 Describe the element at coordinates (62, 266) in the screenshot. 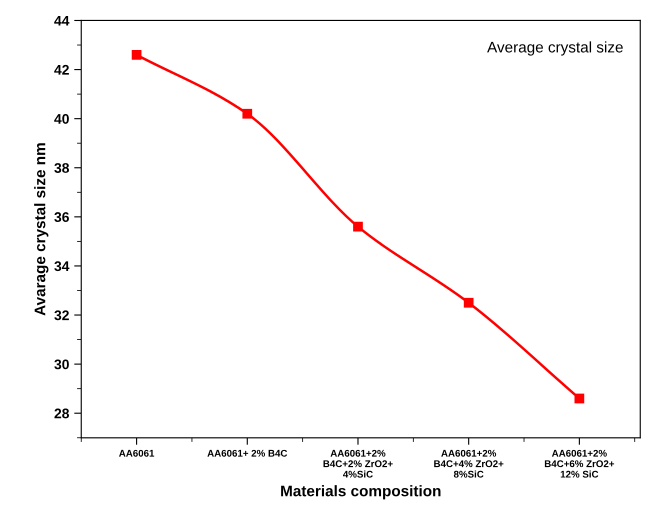

I see `y-tick-label: 34` at that location.